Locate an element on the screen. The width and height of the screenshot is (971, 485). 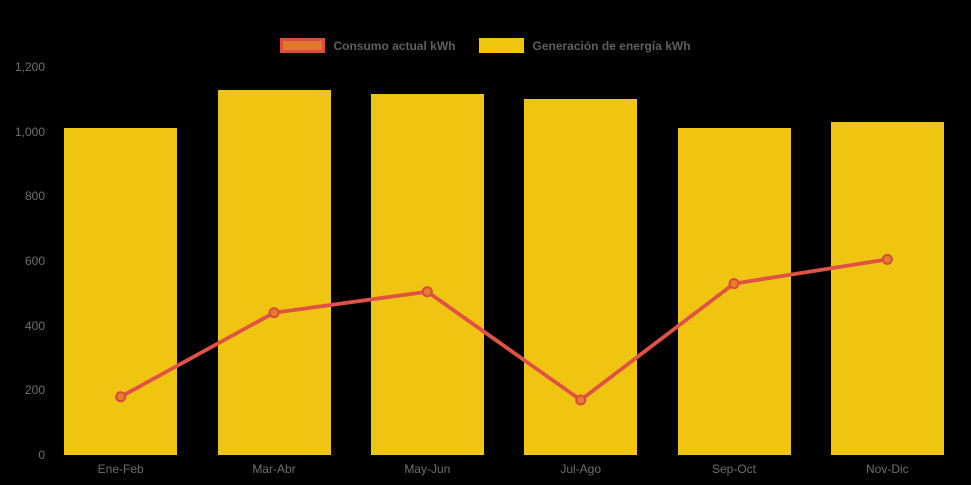
generation-bar-May-Jun is located at coordinates (427, 274).